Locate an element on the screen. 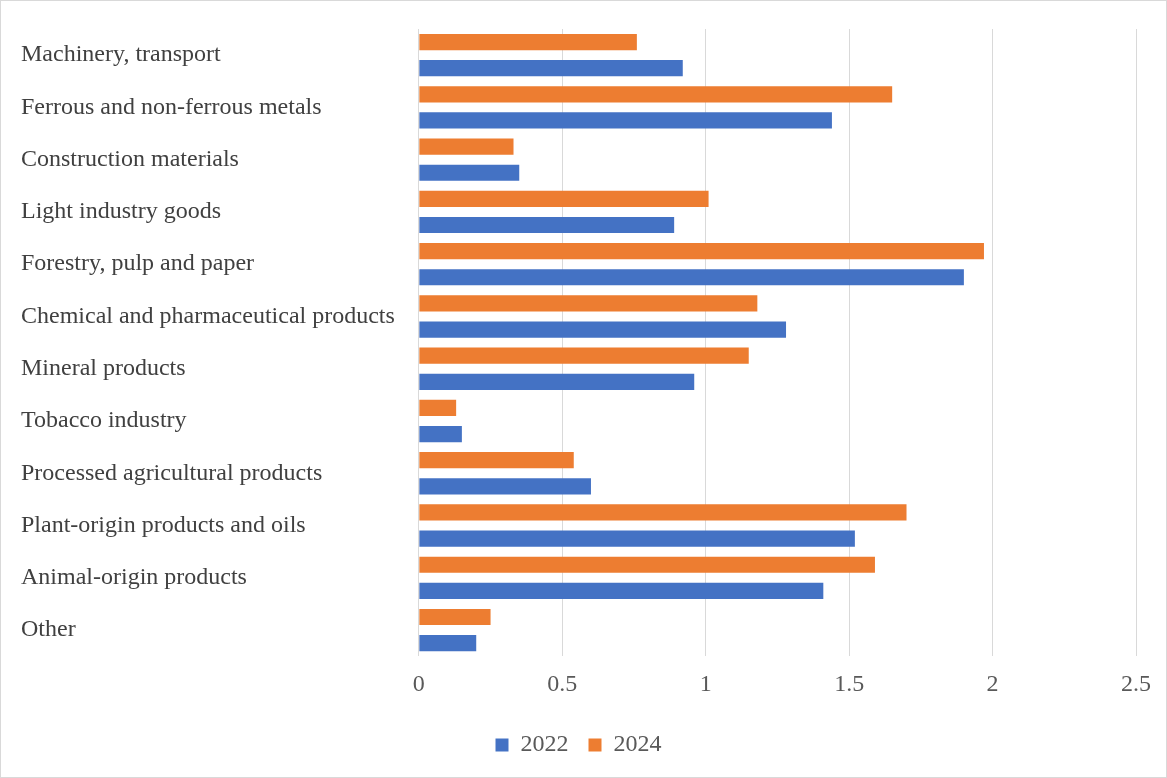 The width and height of the screenshot is (1167, 778). y-tick-label: Other is located at coordinates (48, 628).